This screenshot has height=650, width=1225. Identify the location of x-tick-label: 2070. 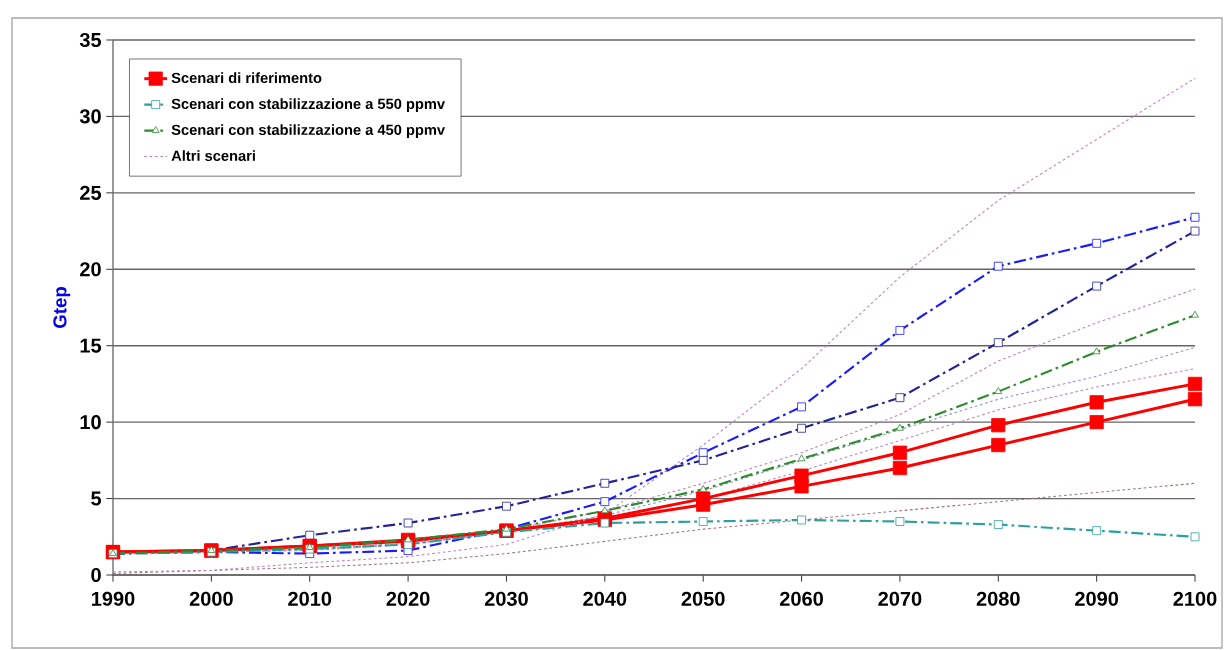
(900, 598).